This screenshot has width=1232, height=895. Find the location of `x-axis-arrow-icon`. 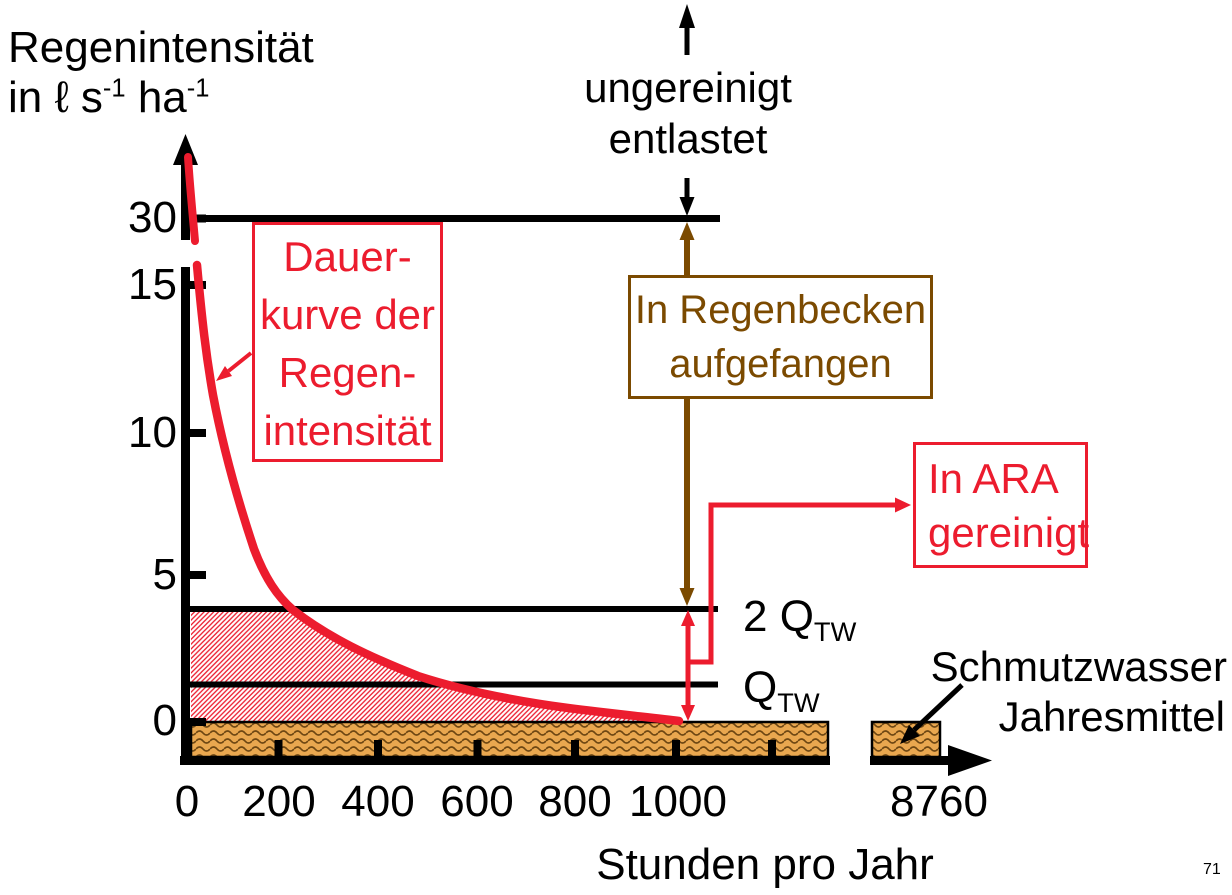

x-axis-arrow-icon is located at coordinates (970, 760).